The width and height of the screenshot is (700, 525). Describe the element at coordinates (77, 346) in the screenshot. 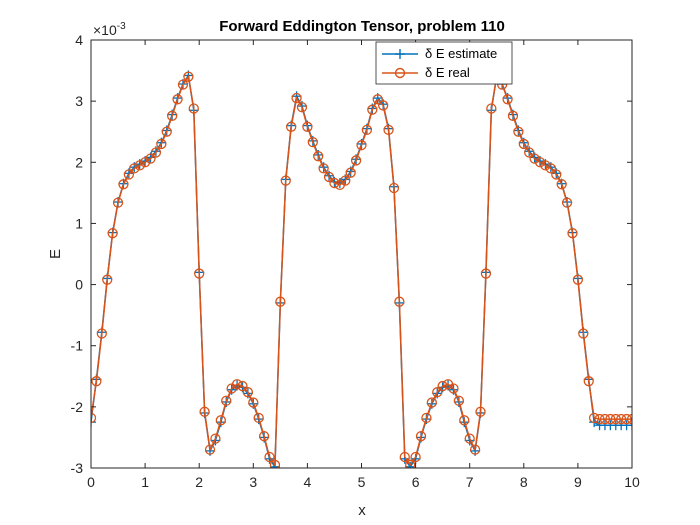

I see `y-tick-label: -1` at that location.